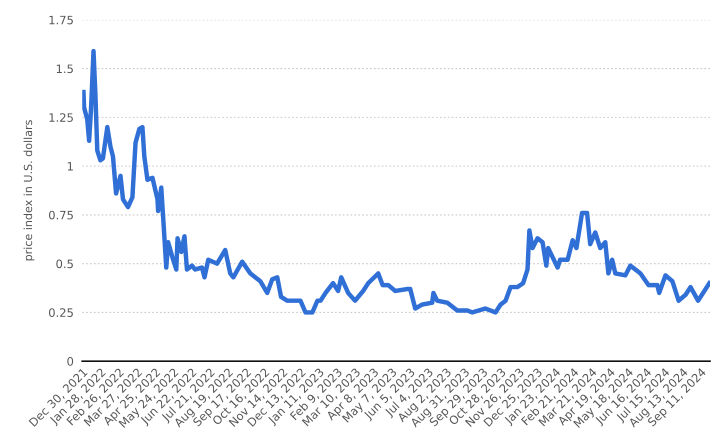 The width and height of the screenshot is (715, 441). I want to click on y-tick-label: 1.25, so click(61, 117).